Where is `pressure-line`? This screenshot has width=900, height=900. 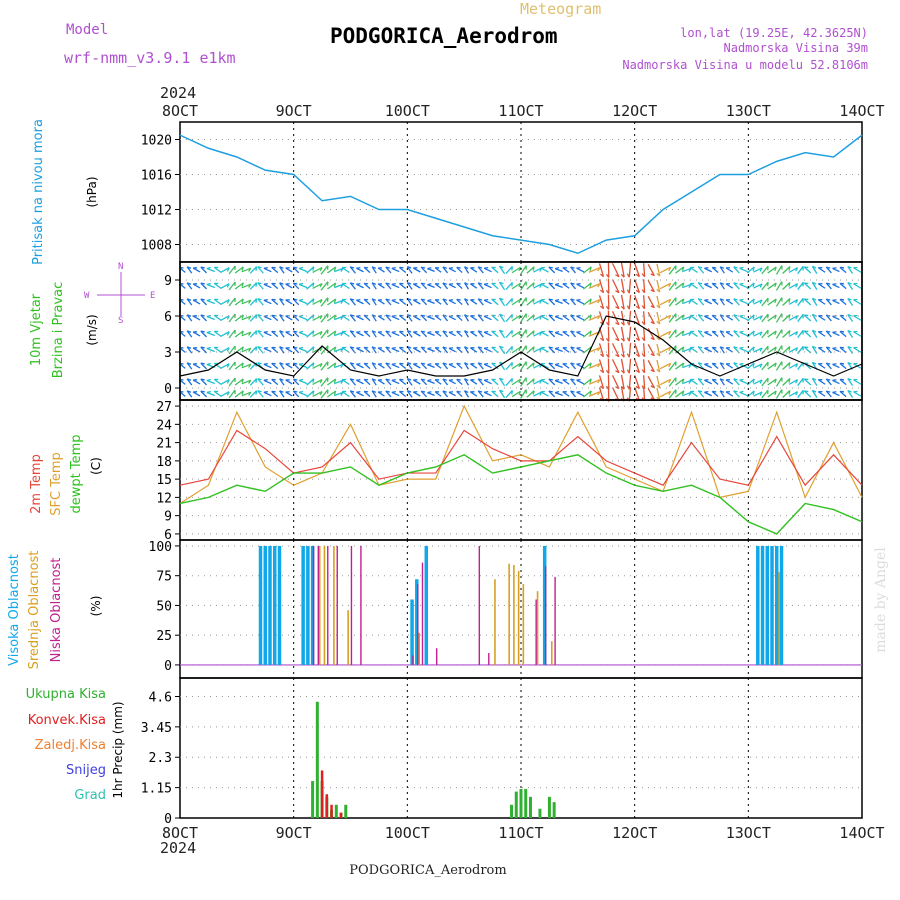 pressure-line is located at coordinates (521, 194).